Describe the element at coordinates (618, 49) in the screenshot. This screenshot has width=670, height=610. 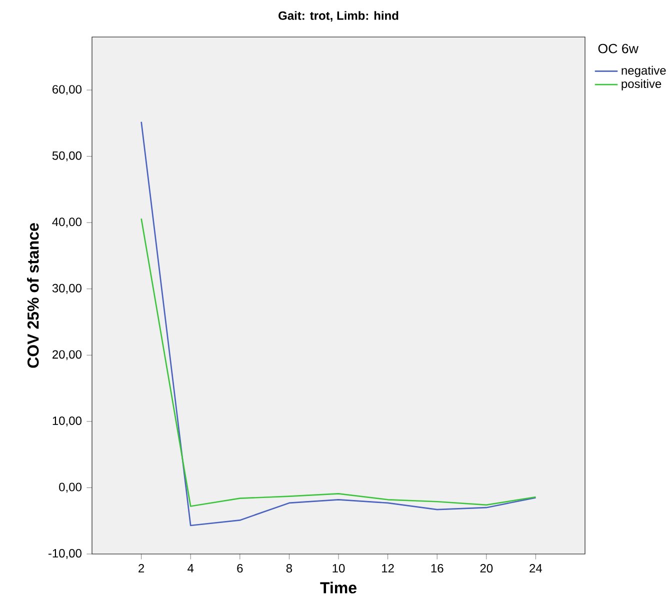
I see `legend-title: OC 6w` at that location.